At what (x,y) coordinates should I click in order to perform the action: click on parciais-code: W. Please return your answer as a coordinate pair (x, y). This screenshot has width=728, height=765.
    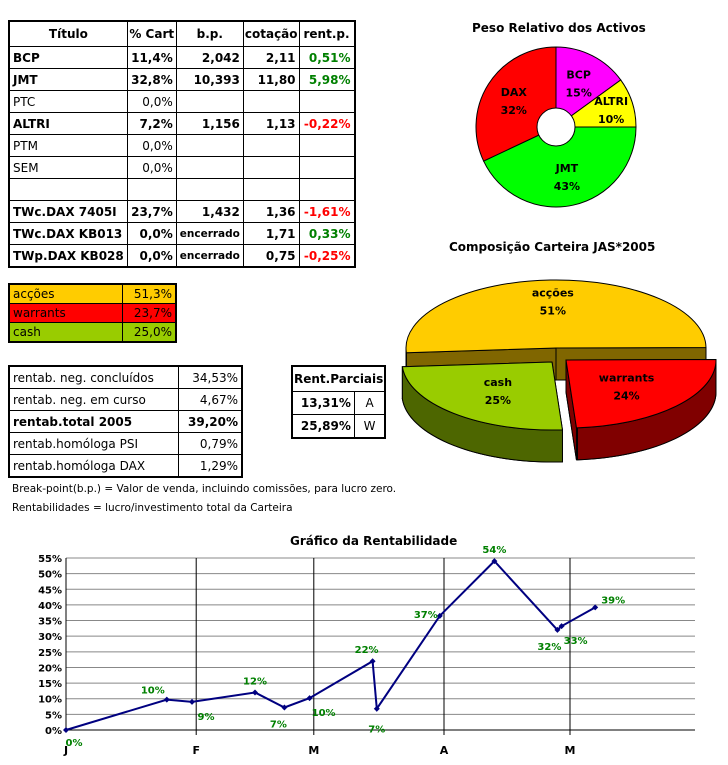
    Looking at the image, I should click on (369, 426).